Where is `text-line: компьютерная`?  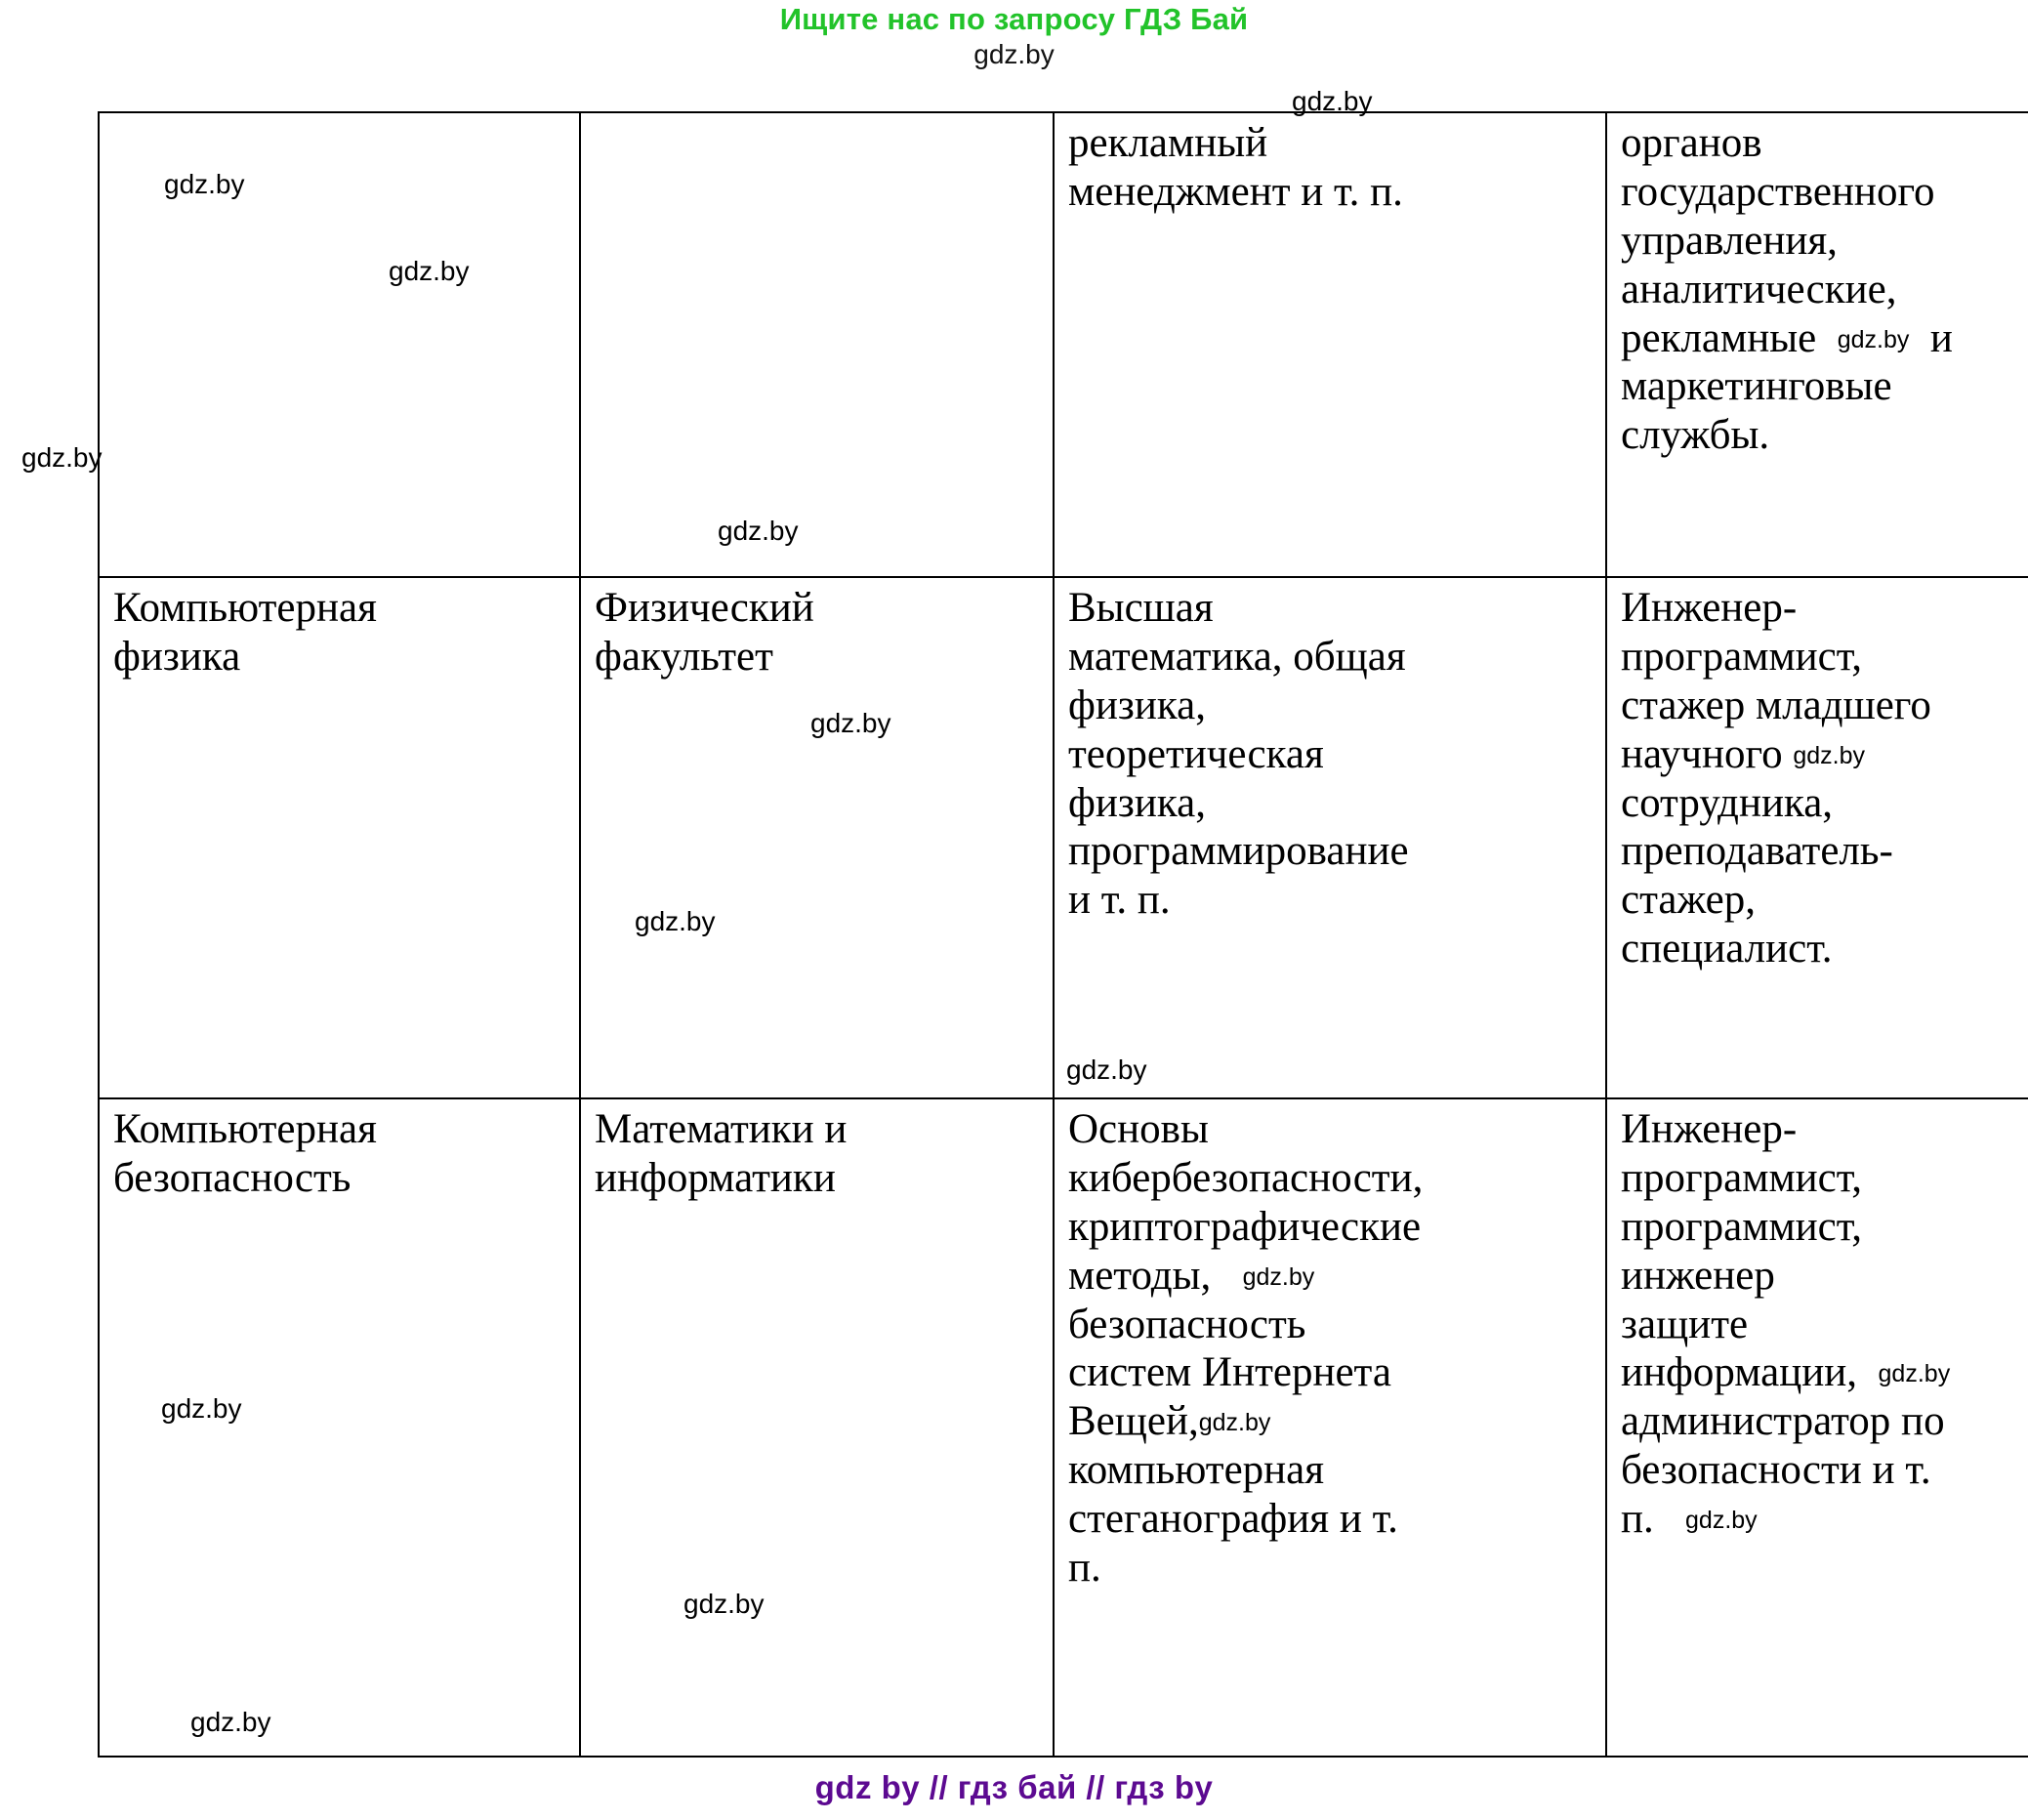 text-line: компьютерная is located at coordinates (1196, 1470).